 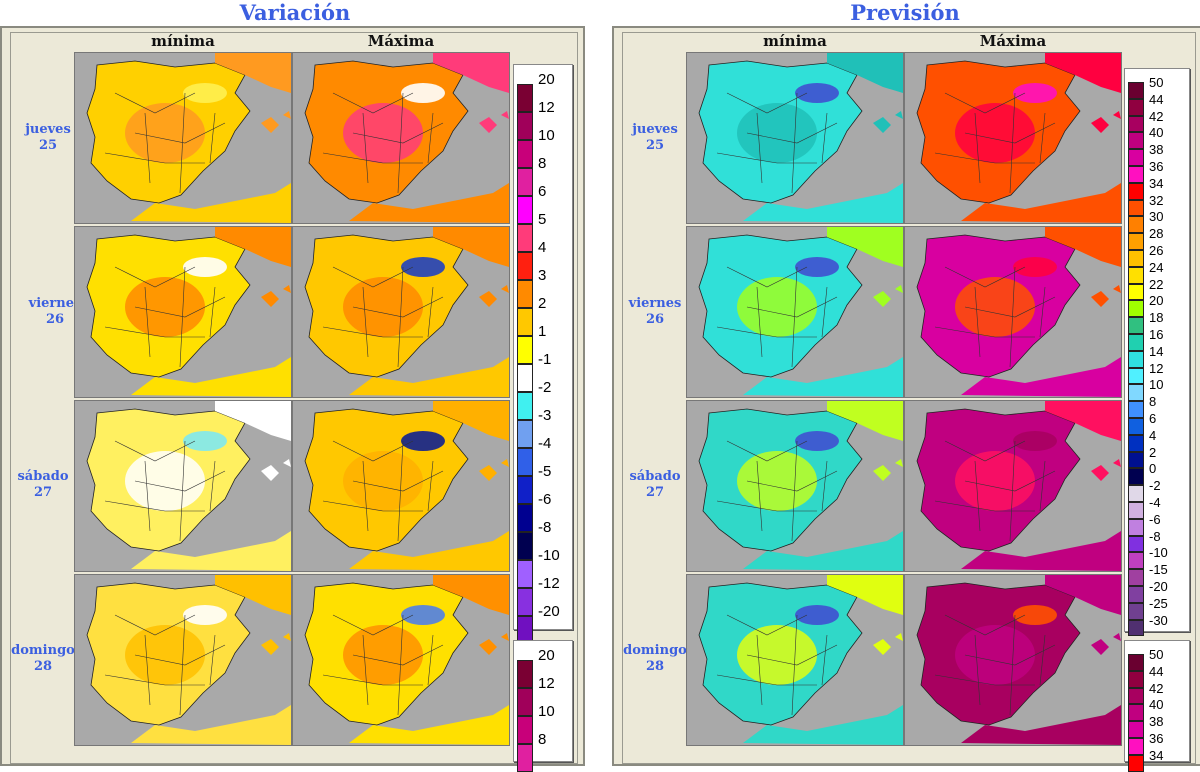 I want to click on legend-label: 12, so click(x=546, y=683).